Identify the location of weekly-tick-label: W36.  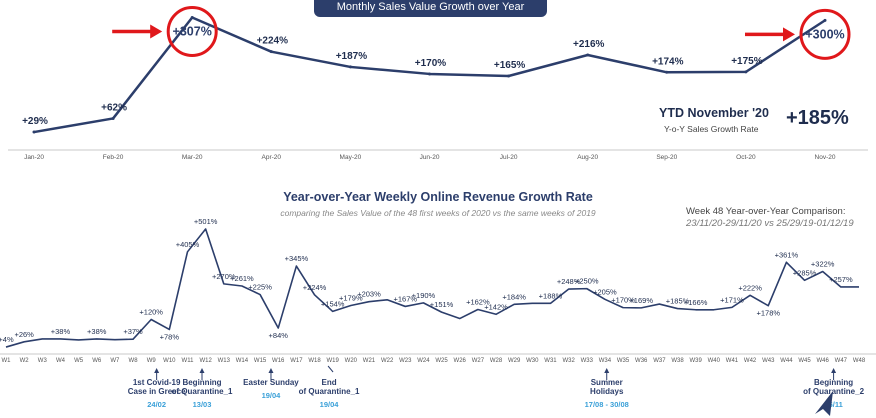
(641, 361).